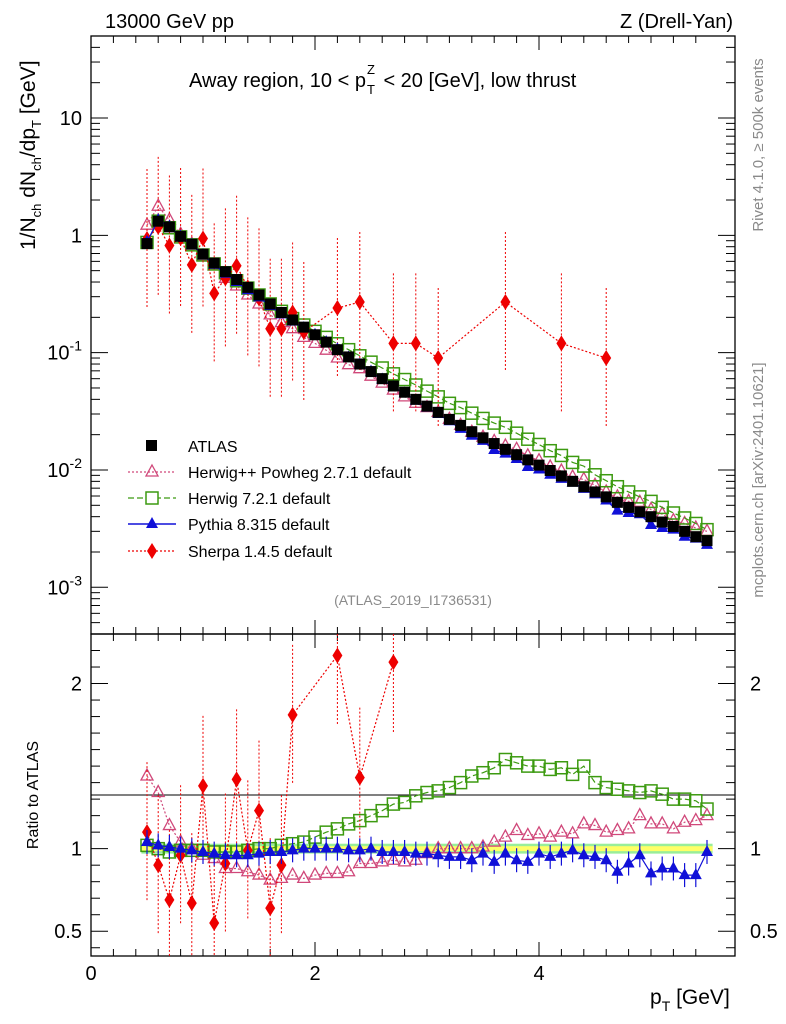  Describe the element at coordinates (169, 22) in the screenshot. I see `energy-label: 13000 GeV pp` at that location.